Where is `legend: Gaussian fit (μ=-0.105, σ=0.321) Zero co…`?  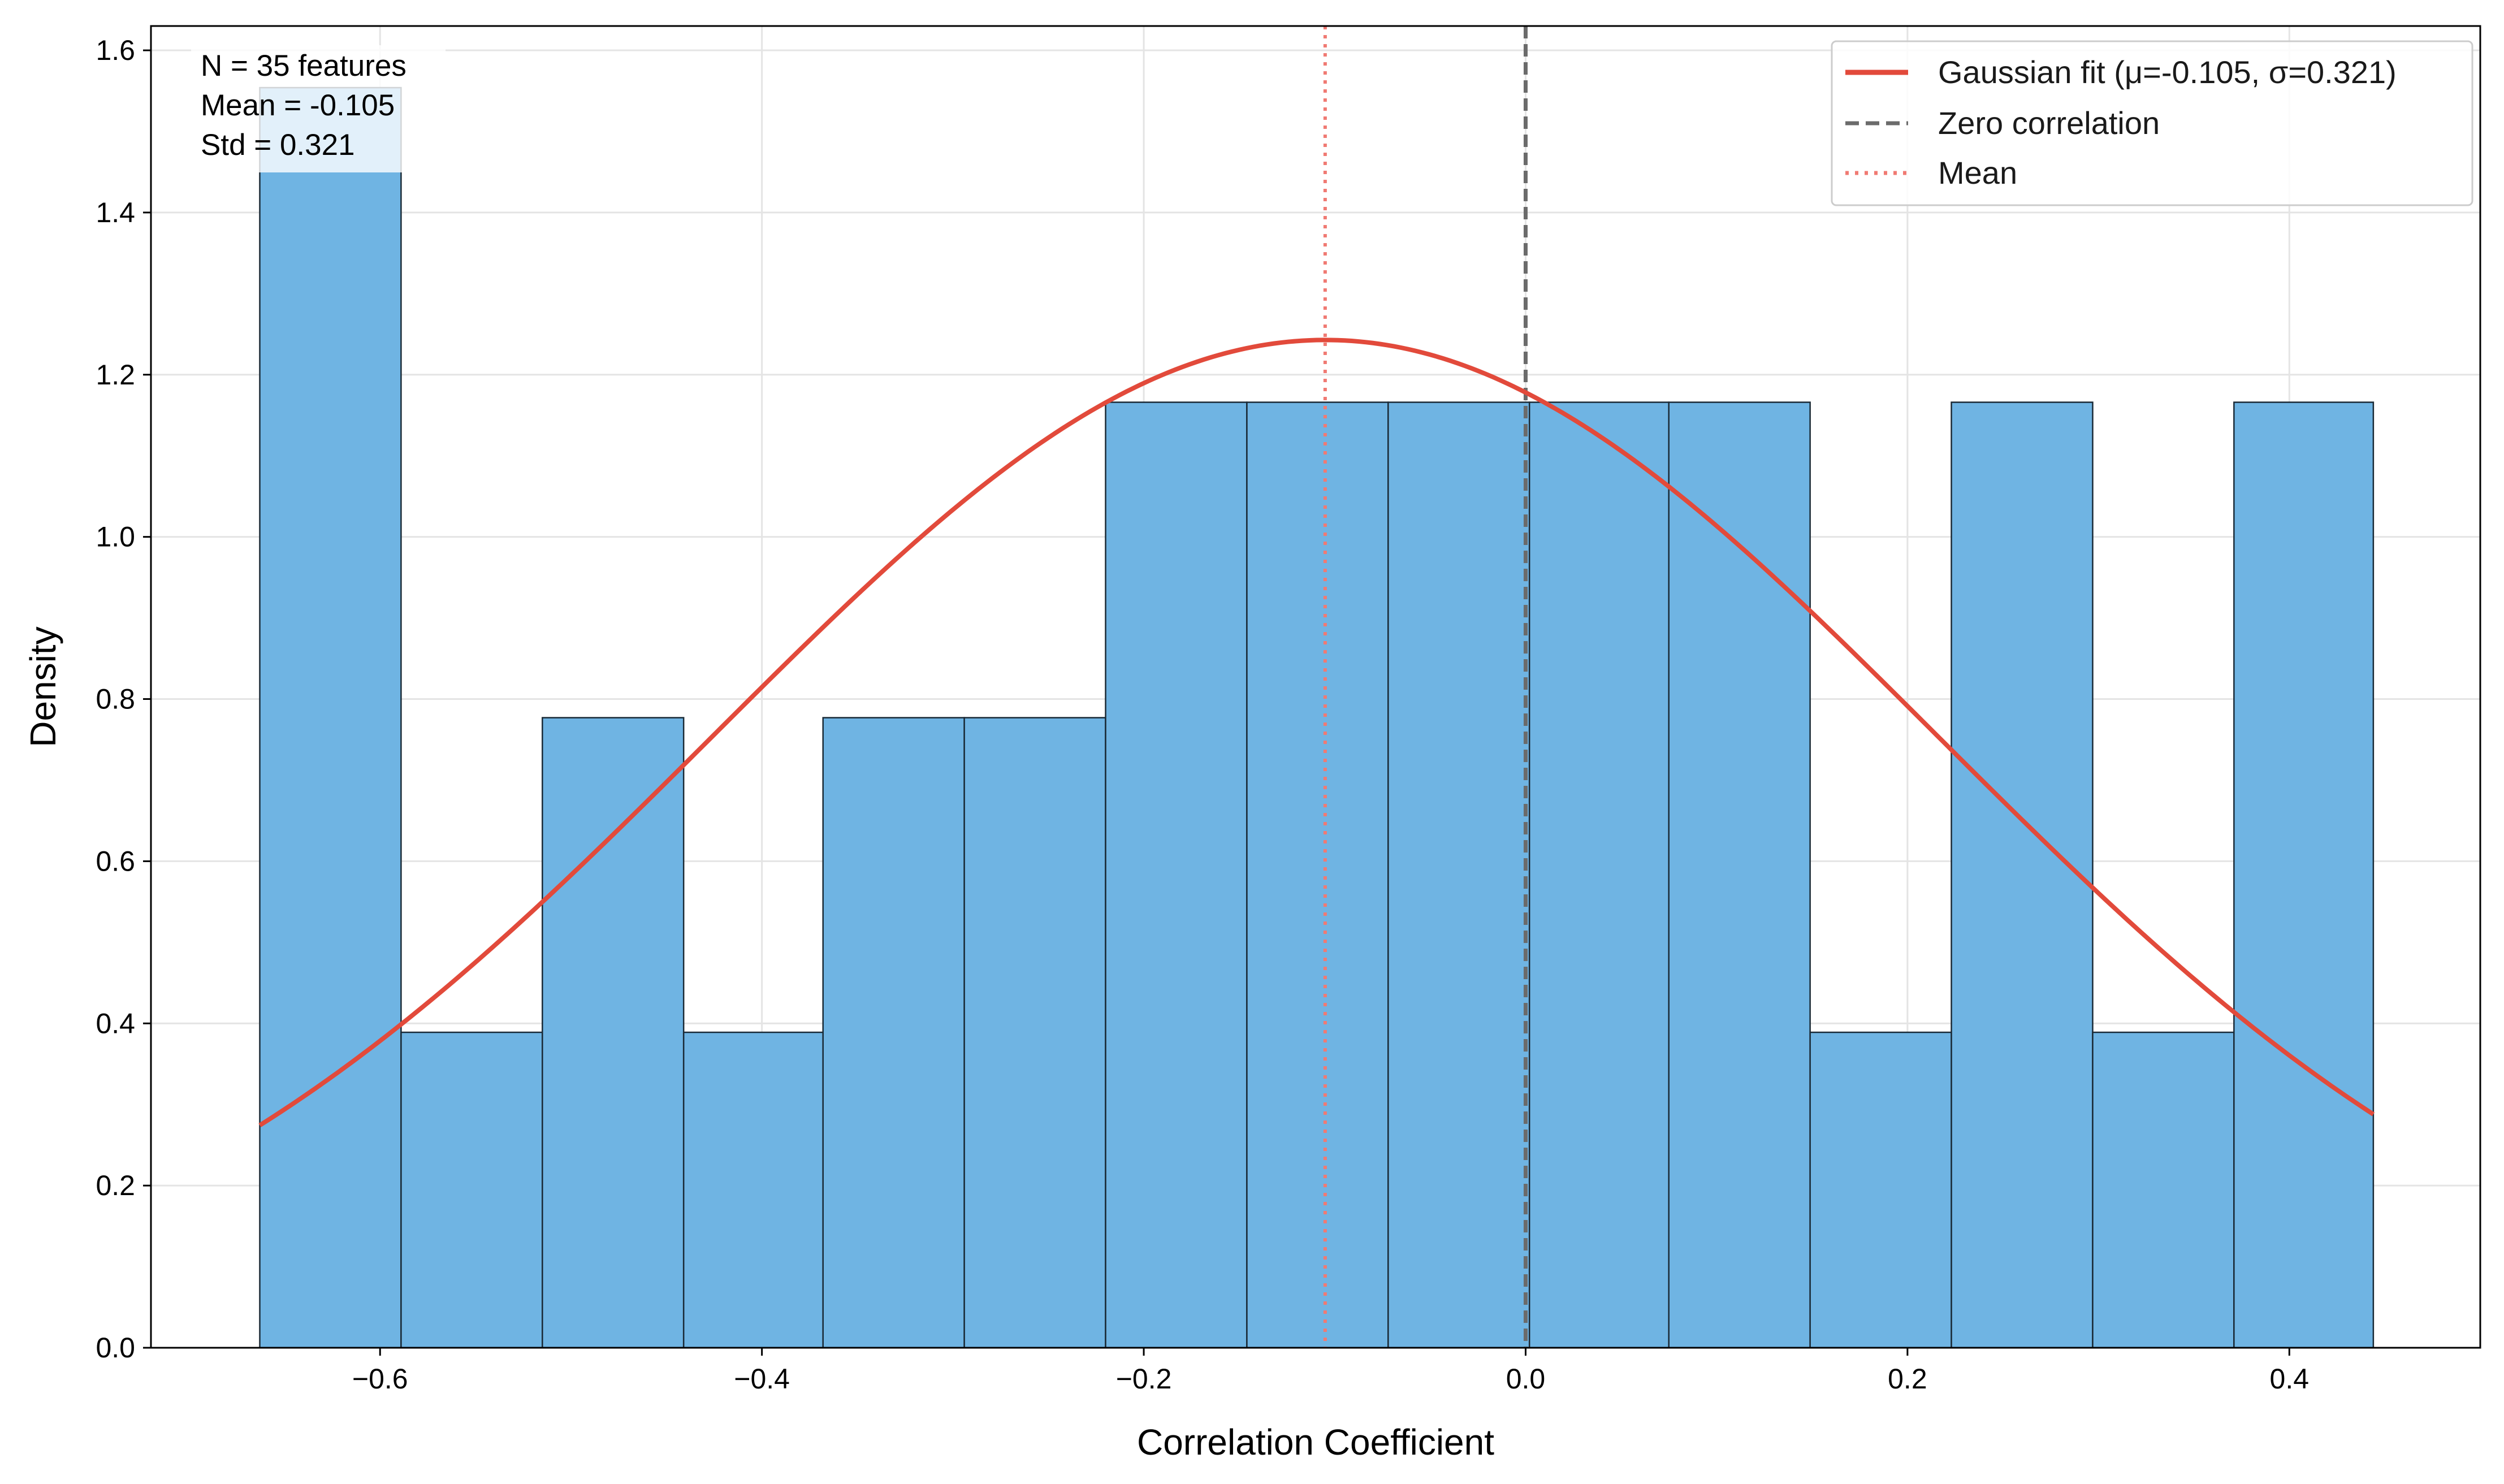
legend: Gaussian fit (μ=-0.105, σ=0.321) Zero co… is located at coordinates (2152, 123).